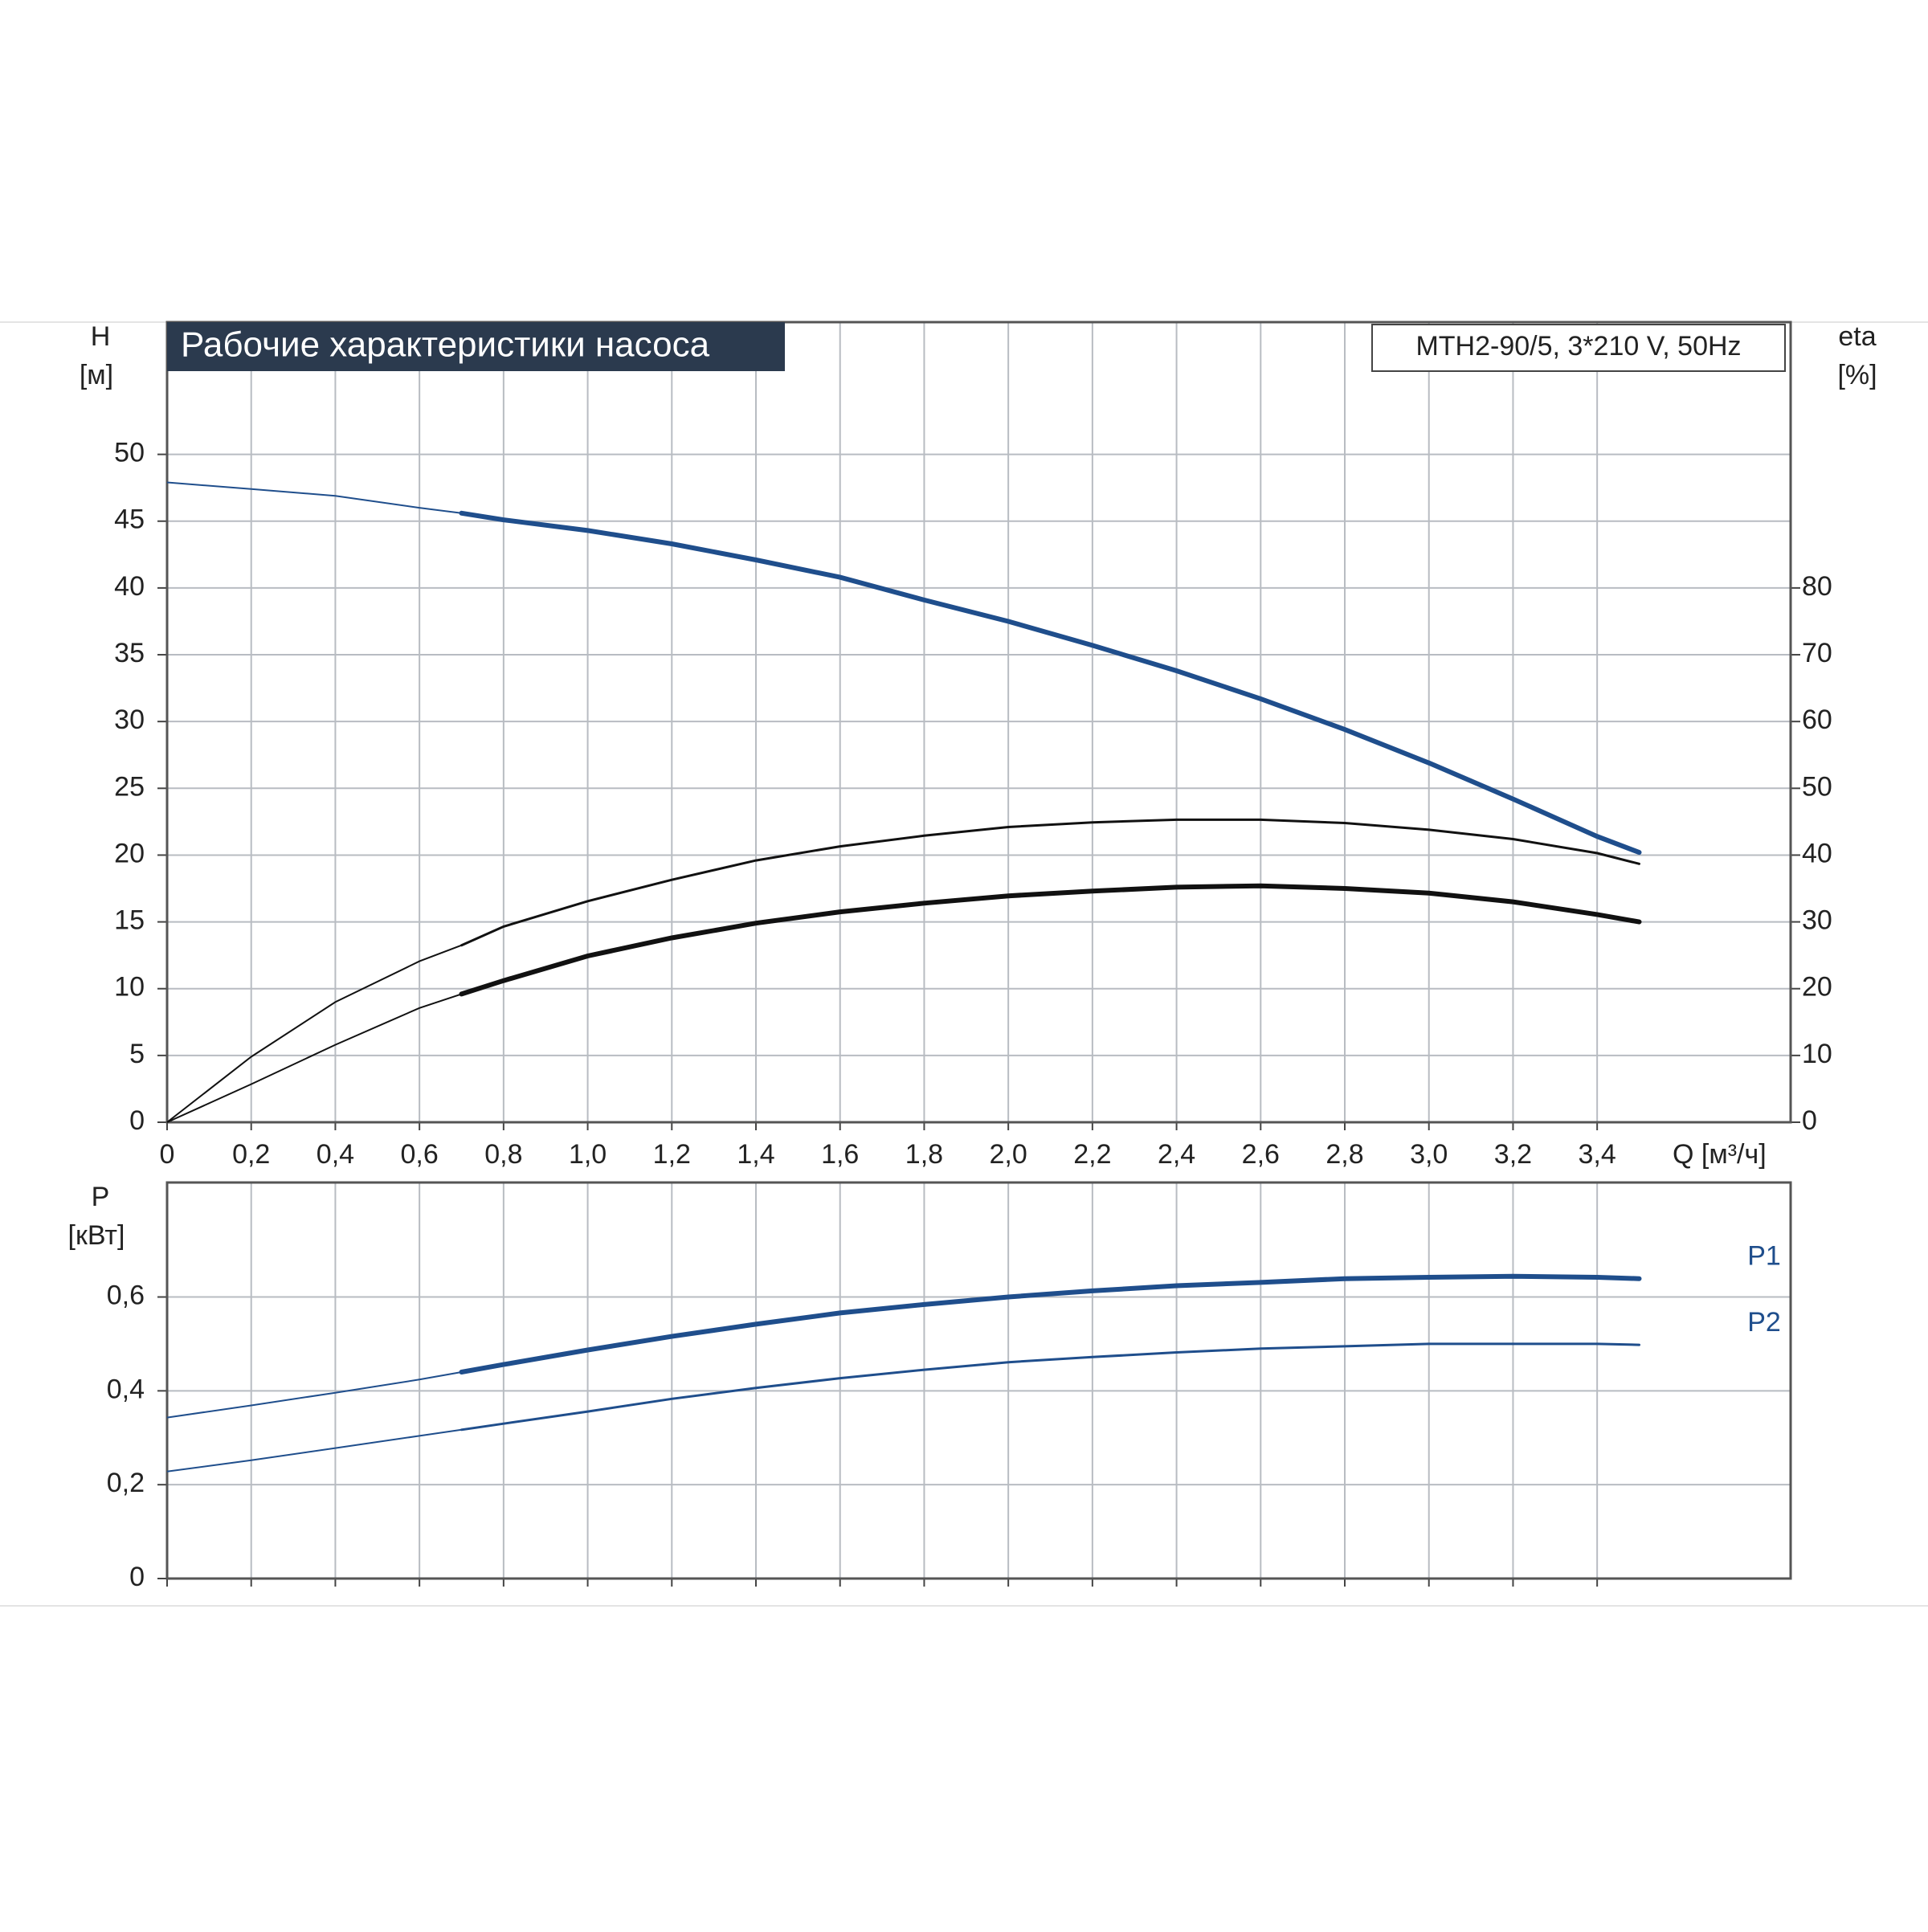  What do you see at coordinates (1817, 853) in the screenshot?
I see `y2-tick-label: 40` at bounding box center [1817, 853].